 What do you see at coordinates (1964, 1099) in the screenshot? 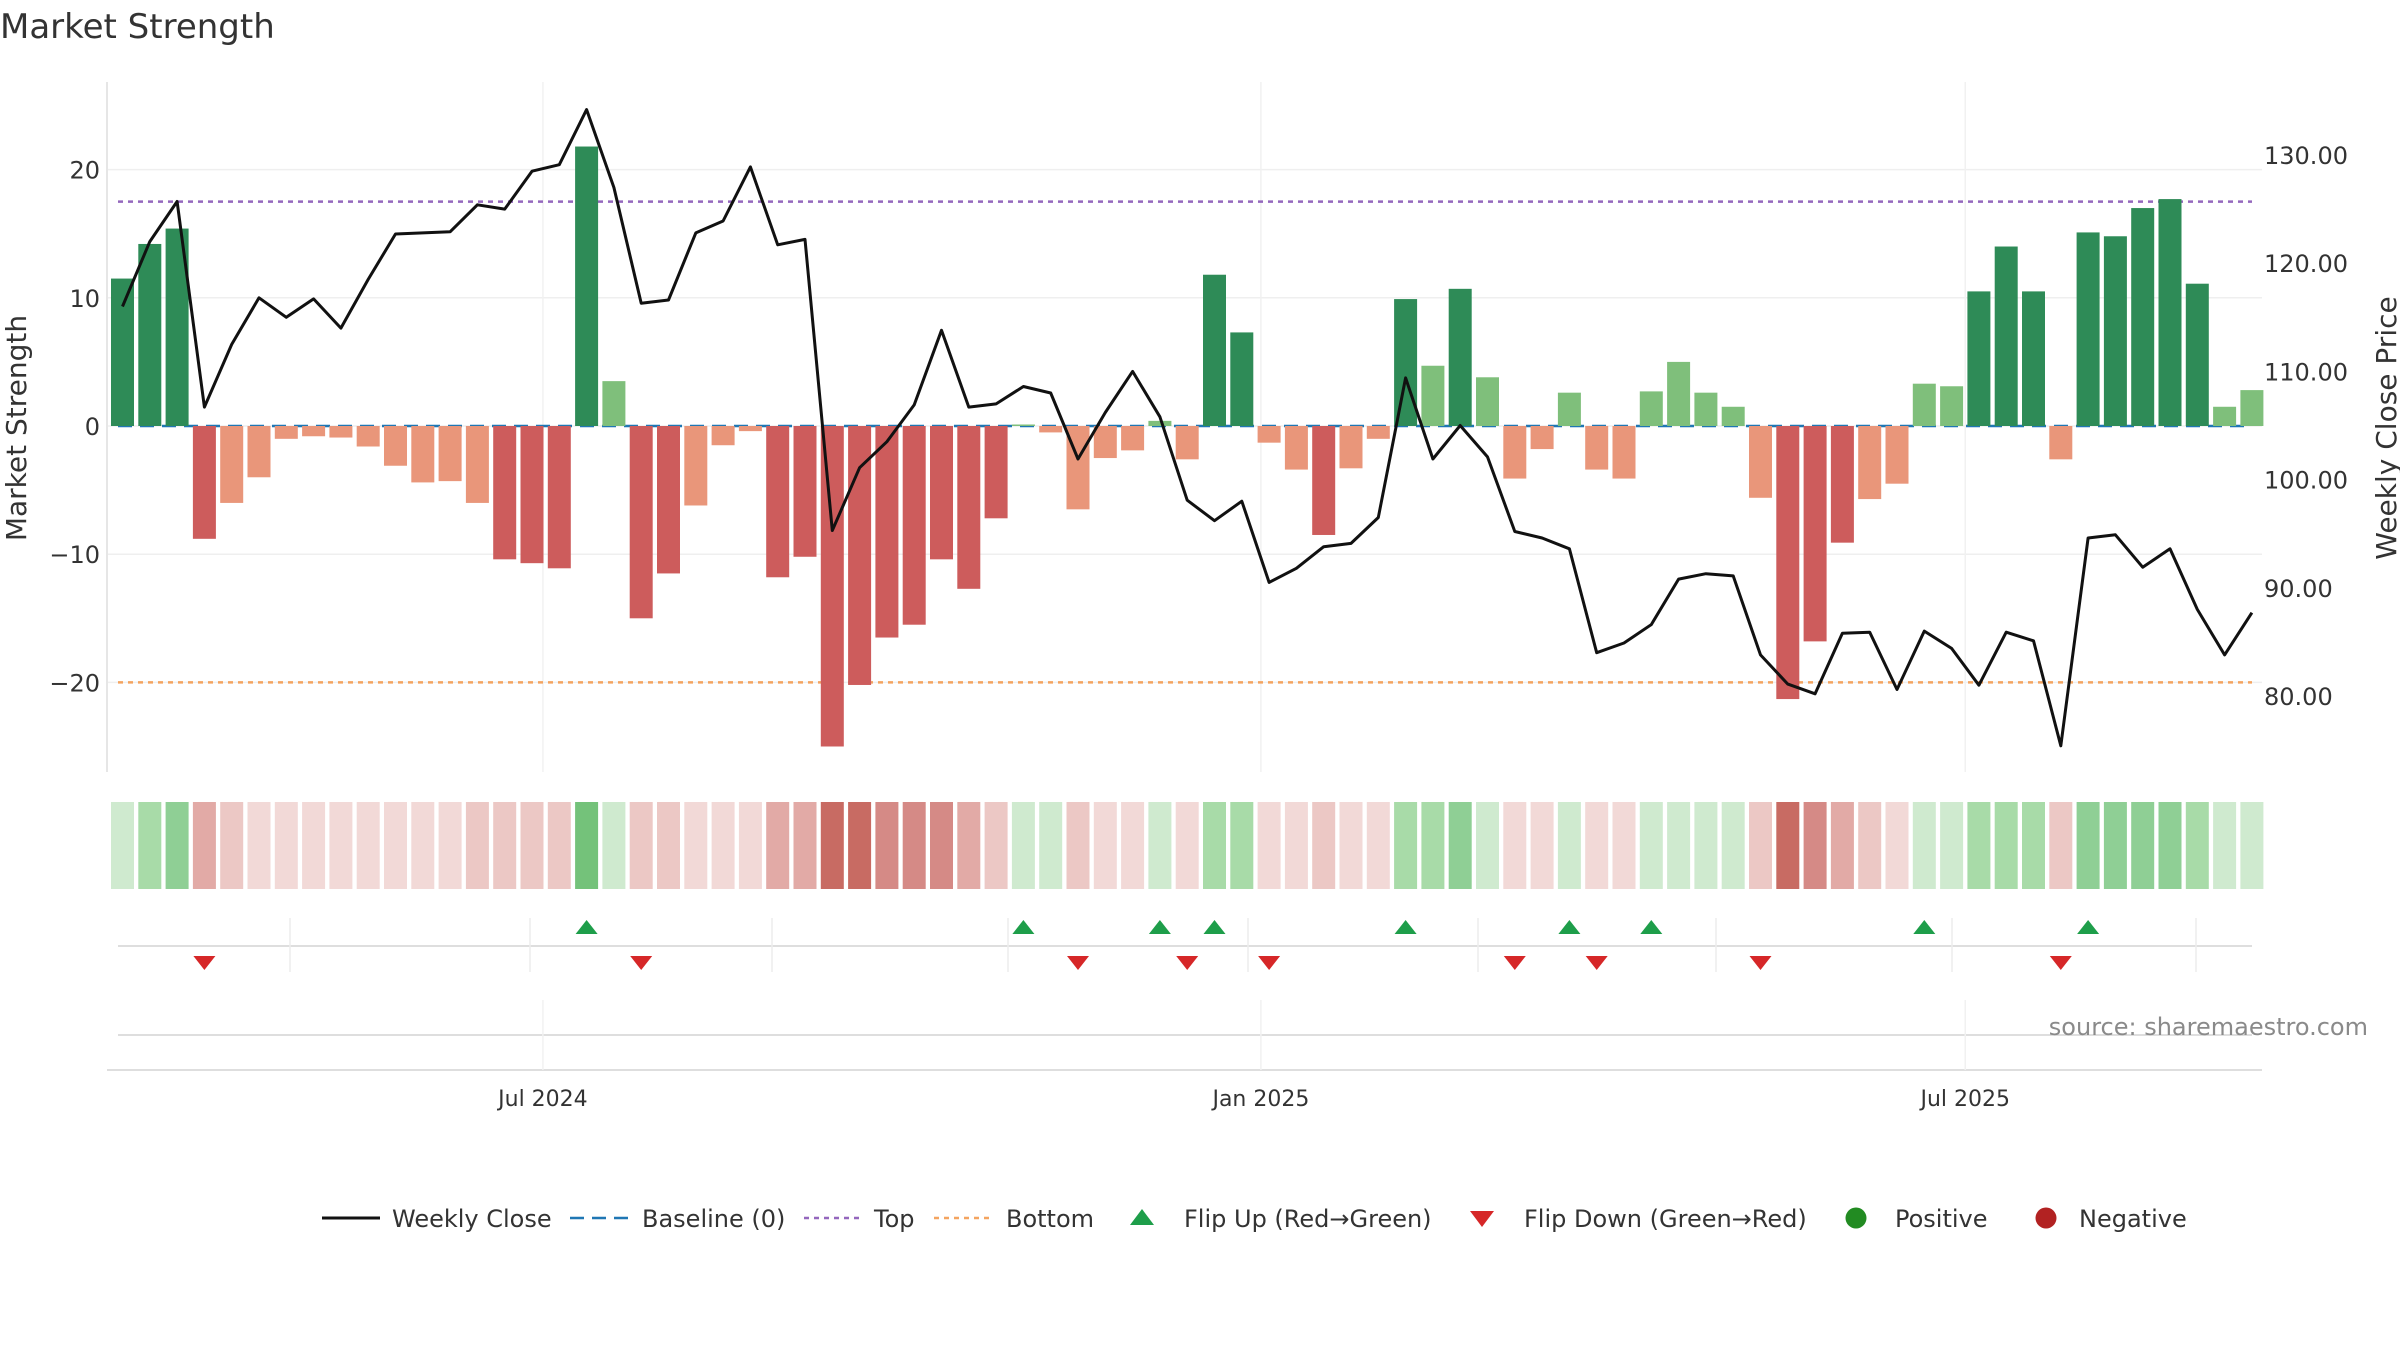
I see `x-tick-label: Jul 2025` at bounding box center [1964, 1099].